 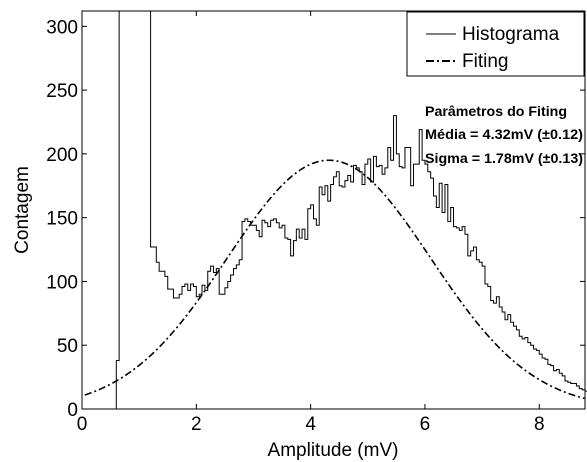 What do you see at coordinates (496, 111) in the screenshot?
I see `annotation-title: Parâmetros do Fiting` at bounding box center [496, 111].